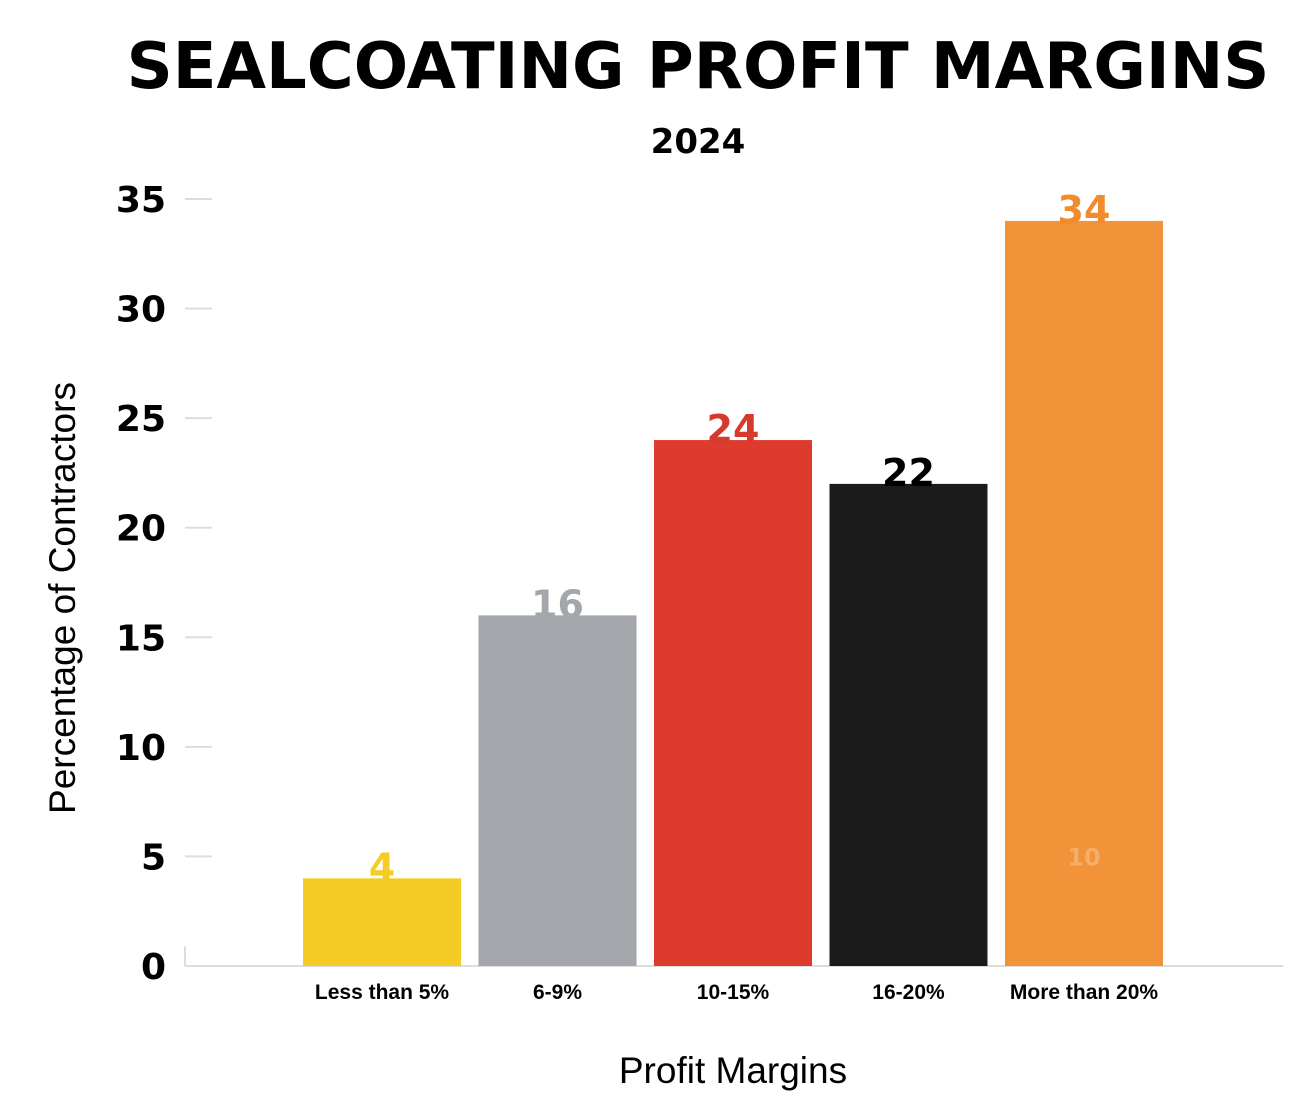 The height and width of the screenshot is (1108, 1297). I want to click on x-tick-label: 6-9%, so click(557, 992).